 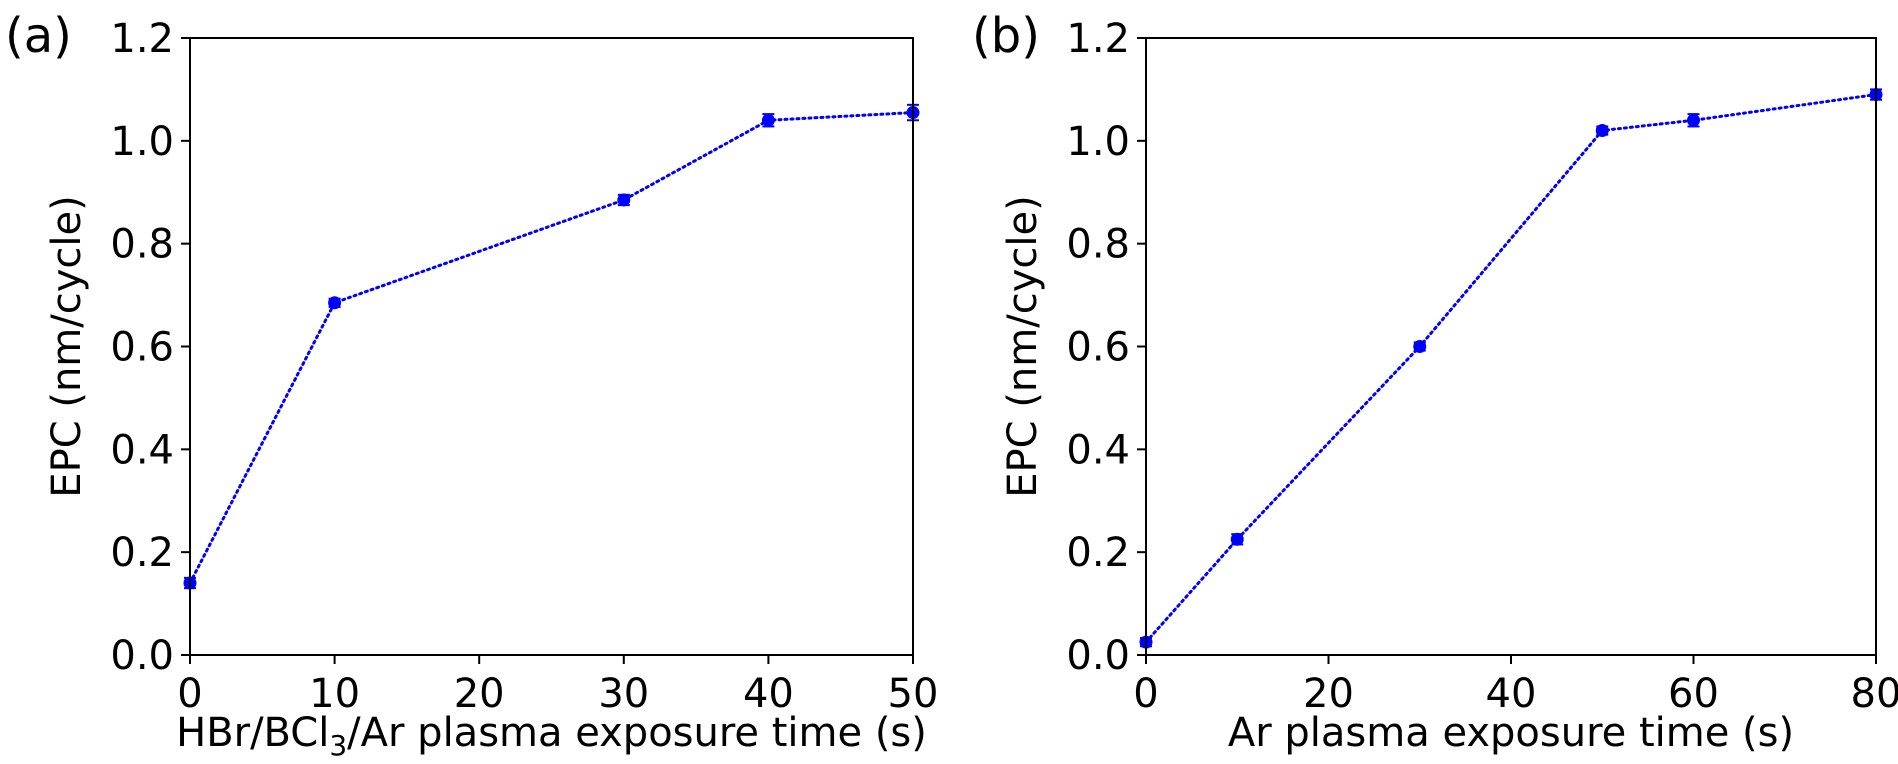 I want to click on x-axis-label-main: HBr/BCl, so click(x=252, y=733).